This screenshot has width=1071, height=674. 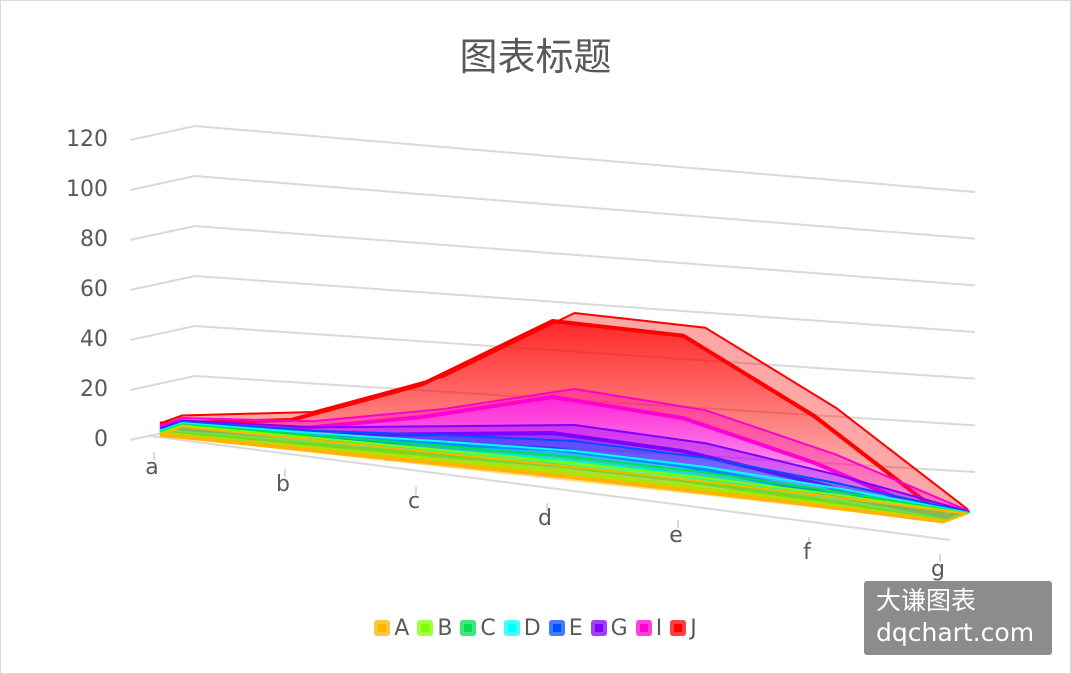 I want to click on x-tick-label: d, so click(x=545, y=518).